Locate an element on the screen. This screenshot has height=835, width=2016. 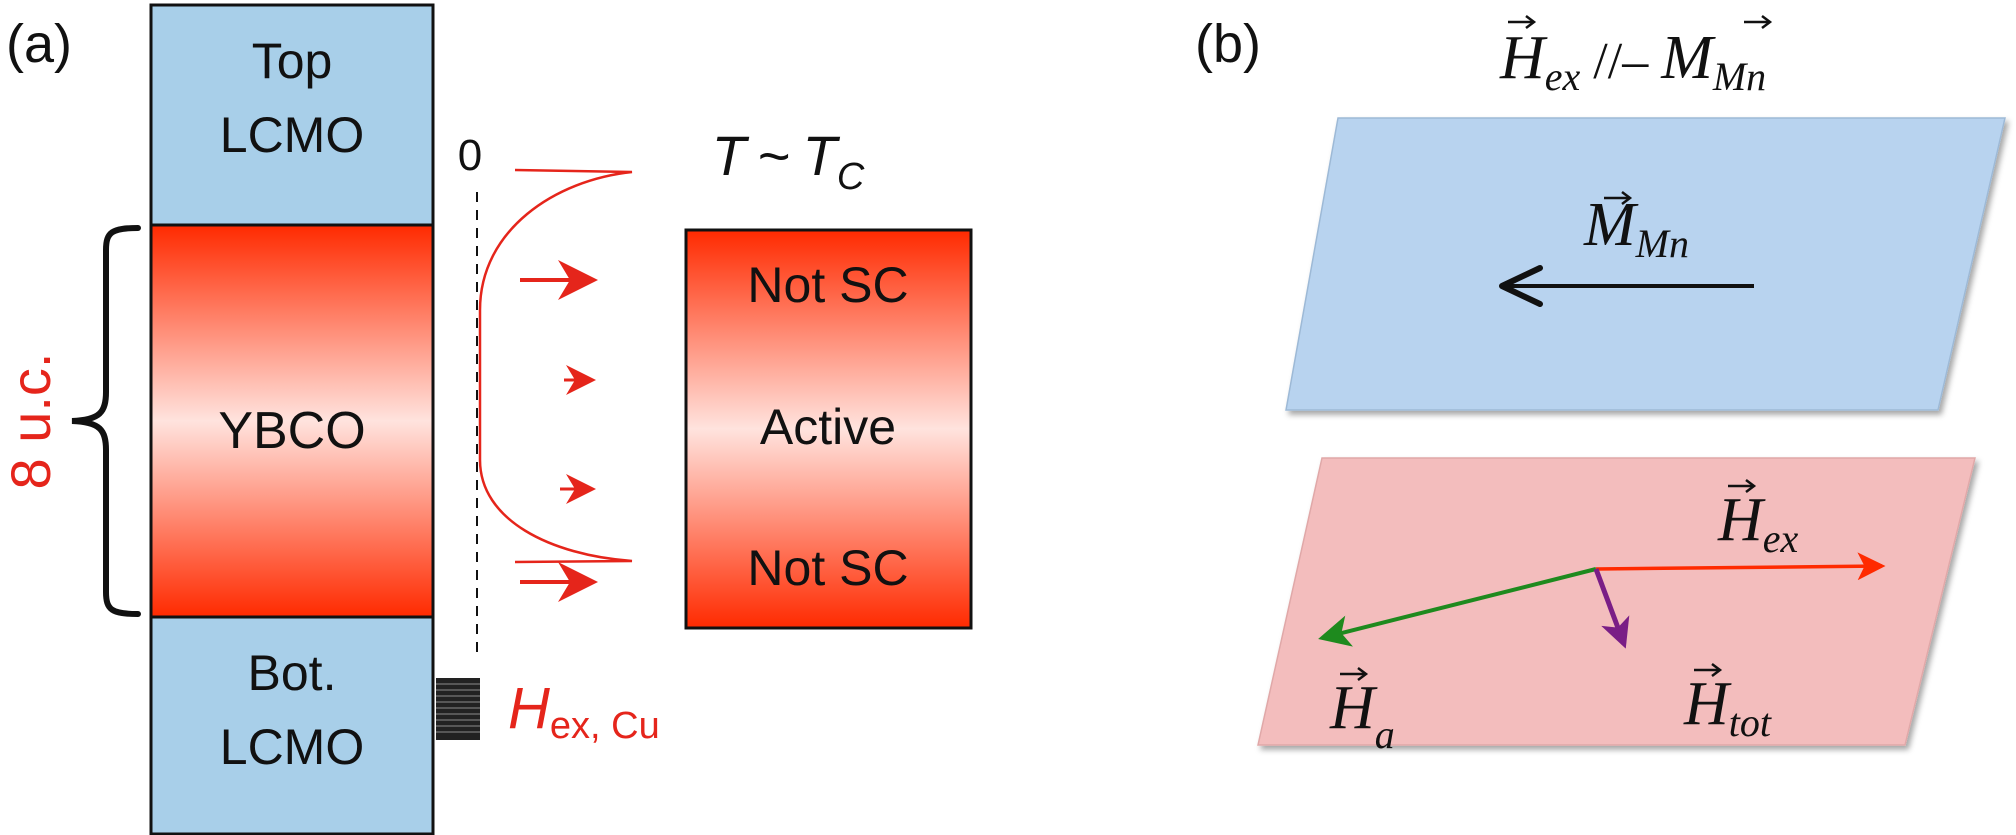
ha-sub: a is located at coordinates (1385, 734).